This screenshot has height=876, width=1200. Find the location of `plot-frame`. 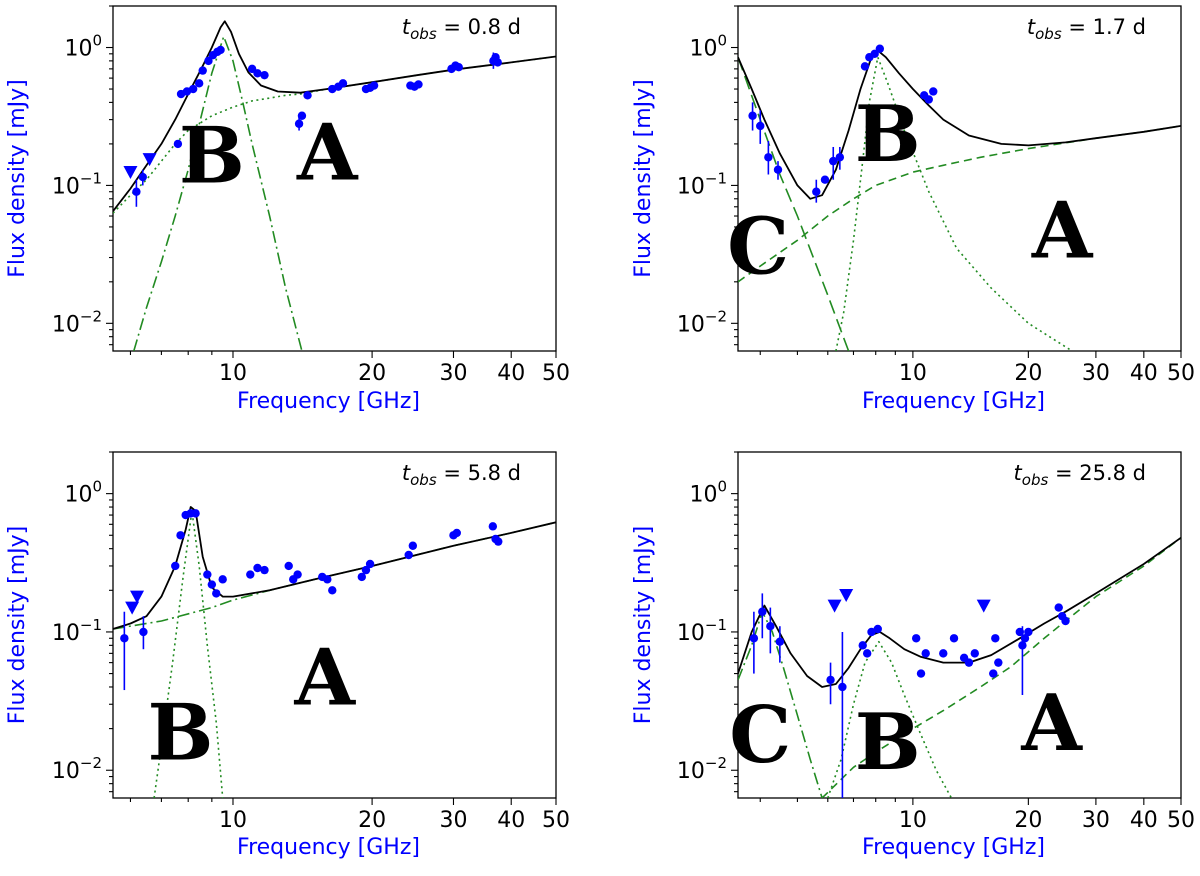

plot-frame is located at coordinates (334, 178).